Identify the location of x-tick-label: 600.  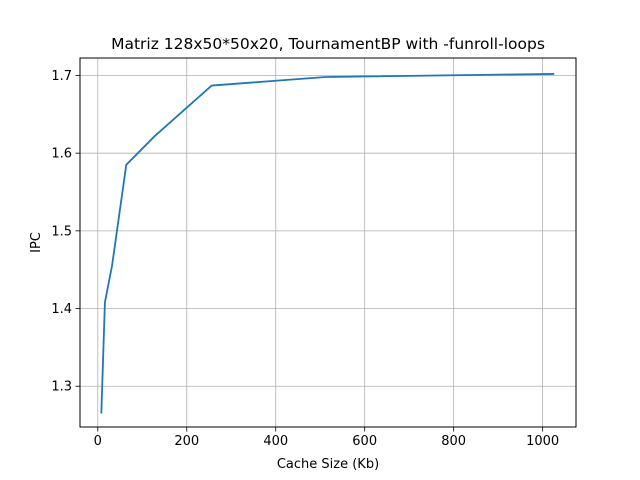
(364, 441).